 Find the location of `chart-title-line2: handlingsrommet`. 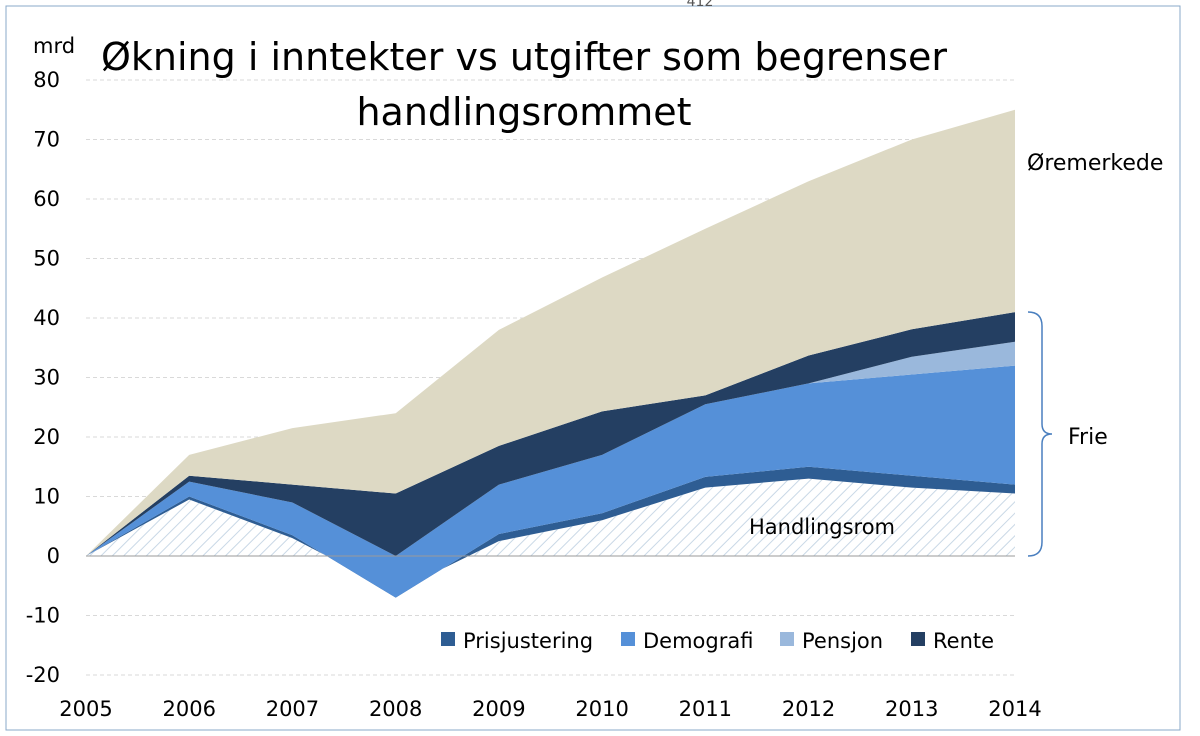

chart-title-line2: handlingsrommet is located at coordinates (523, 112).